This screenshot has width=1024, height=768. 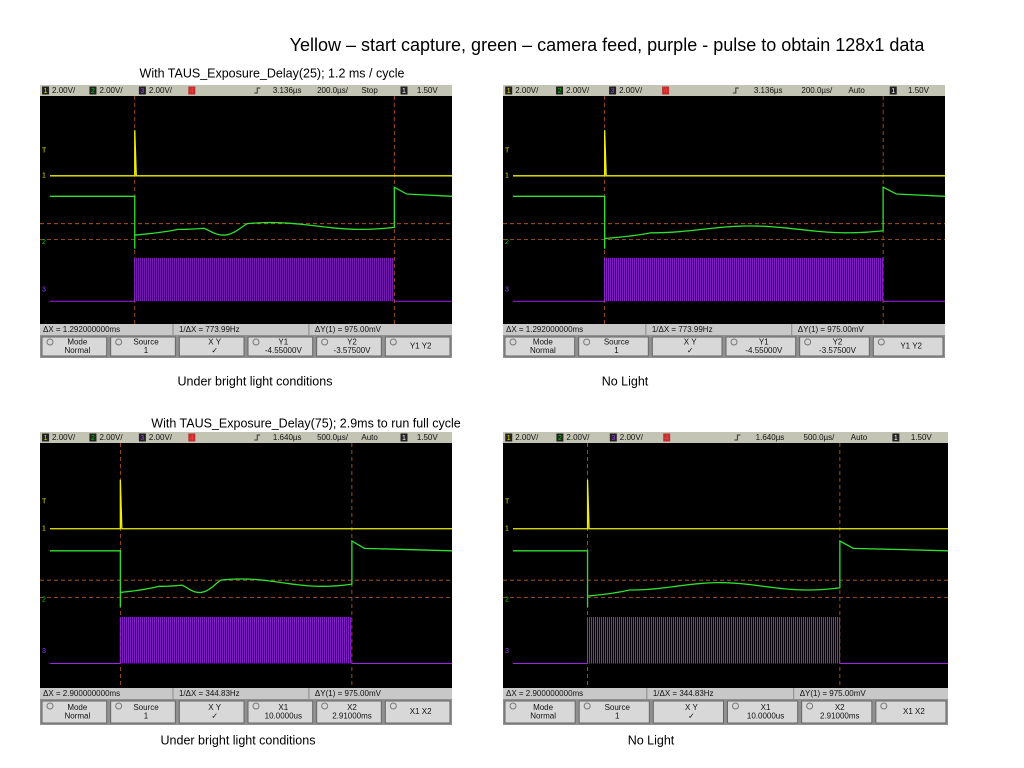 What do you see at coordinates (209, 693) in the screenshot?
I see `measurement: 1/ΔX = 344.83Hz` at bounding box center [209, 693].